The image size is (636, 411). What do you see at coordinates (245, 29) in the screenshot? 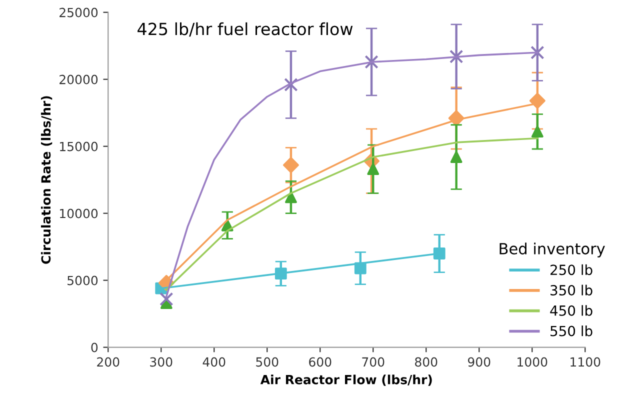
I see `text: 425 lb/hr fuel reactor flow` at bounding box center [245, 29].